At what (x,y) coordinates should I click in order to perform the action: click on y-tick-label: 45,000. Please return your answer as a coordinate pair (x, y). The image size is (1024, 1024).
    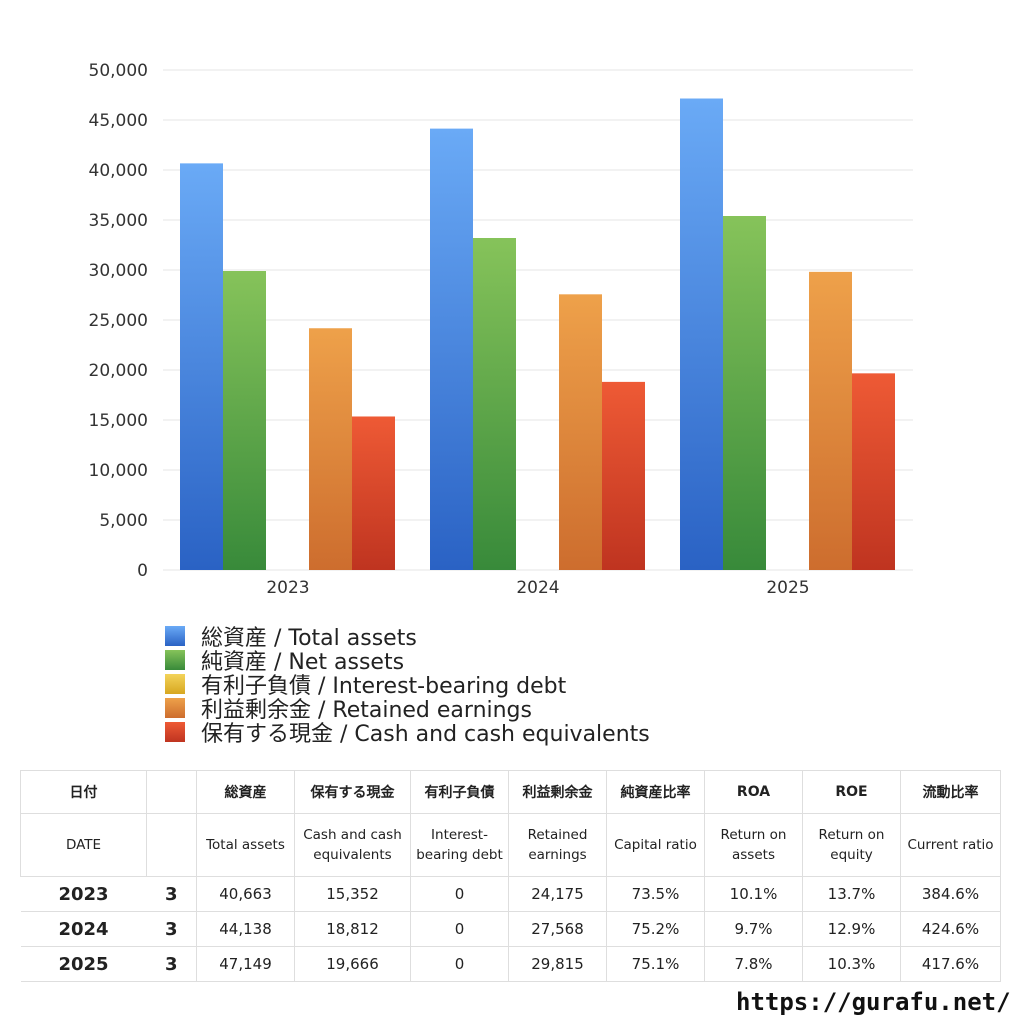
    Looking at the image, I should click on (118, 121).